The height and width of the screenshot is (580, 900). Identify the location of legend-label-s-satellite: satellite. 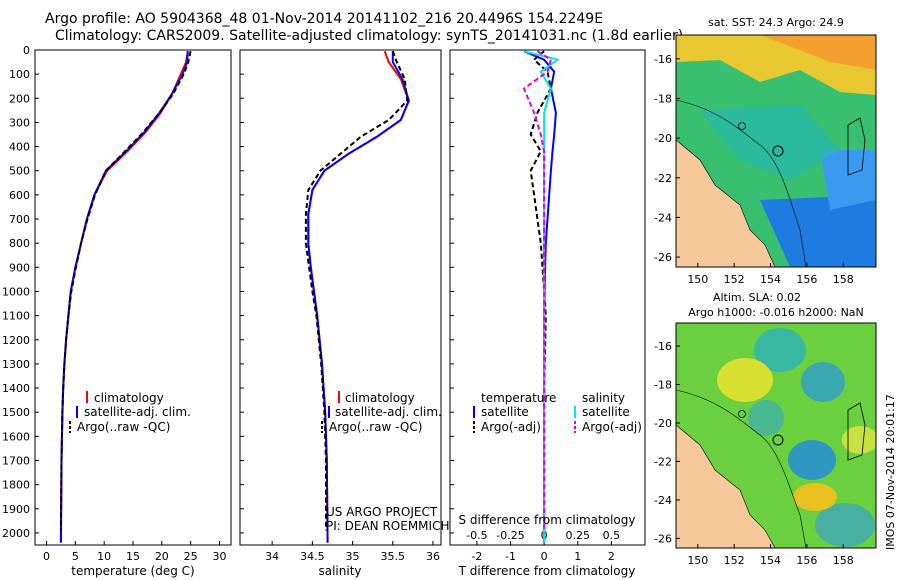
(606, 412).